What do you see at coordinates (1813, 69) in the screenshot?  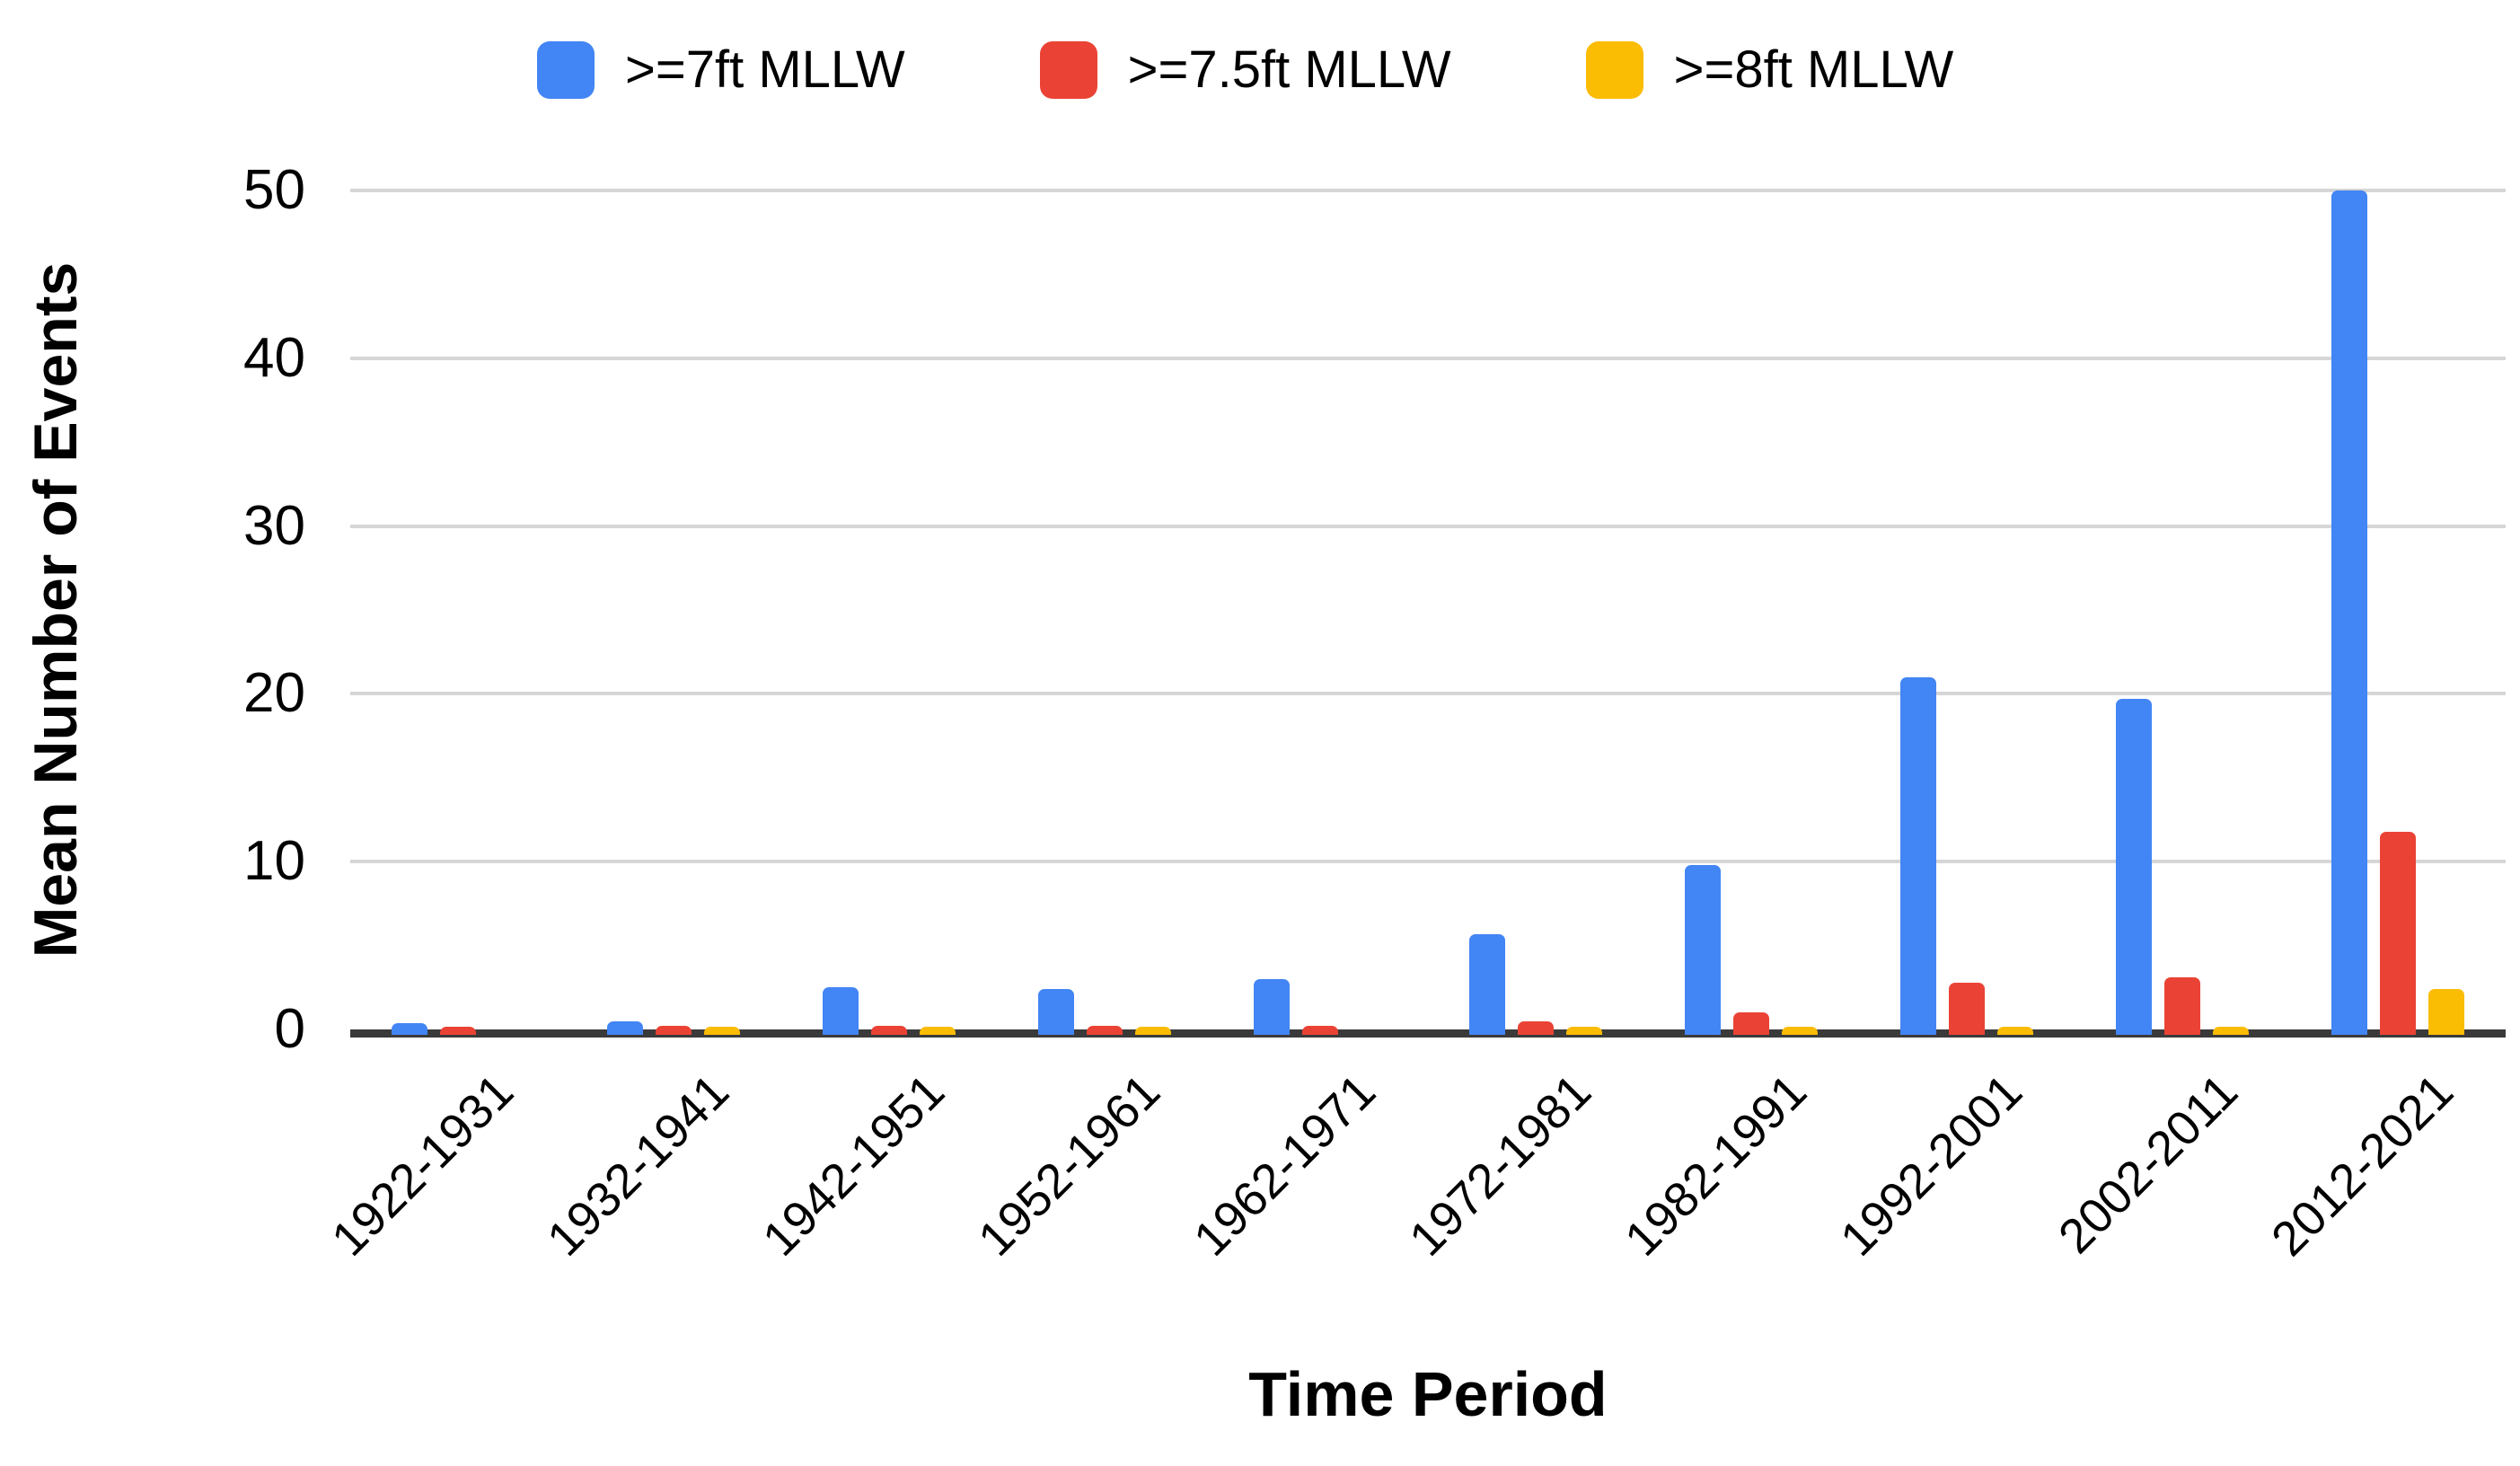 I see `legend-label-2: >=8ft MLLW` at bounding box center [1813, 69].